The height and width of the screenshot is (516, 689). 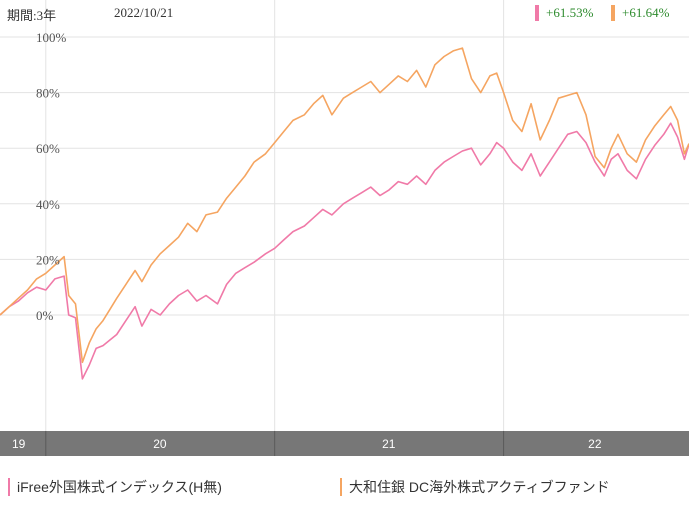 What do you see at coordinates (48, 93) in the screenshot?
I see `y-tick-label: 80%` at bounding box center [48, 93].